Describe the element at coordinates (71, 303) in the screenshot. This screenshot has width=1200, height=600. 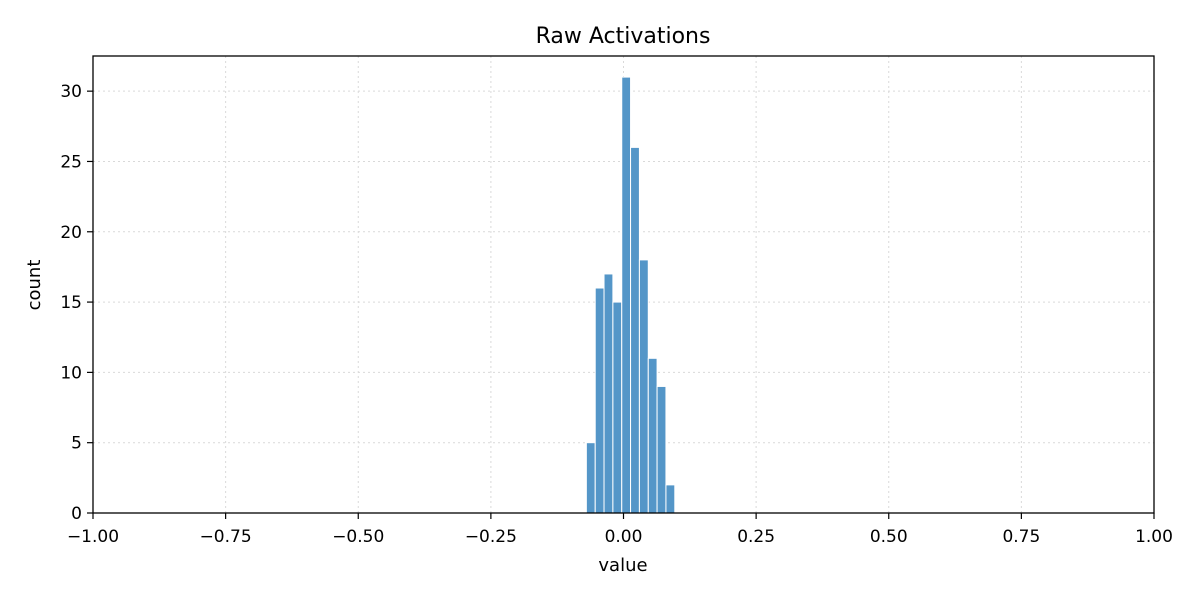
I see `y-tick-label: 15` at that location.